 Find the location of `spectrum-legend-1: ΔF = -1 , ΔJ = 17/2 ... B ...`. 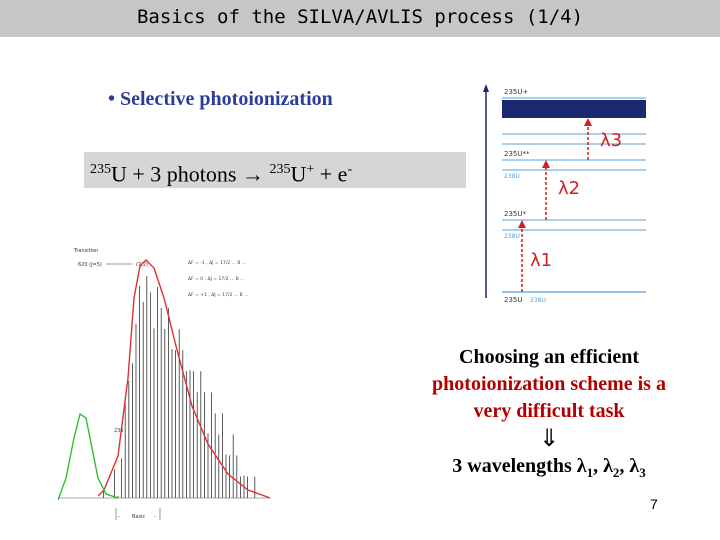

spectrum-legend-1: ΔF = -1 , ΔJ = 17/2 ... B ... is located at coordinates (217, 263).